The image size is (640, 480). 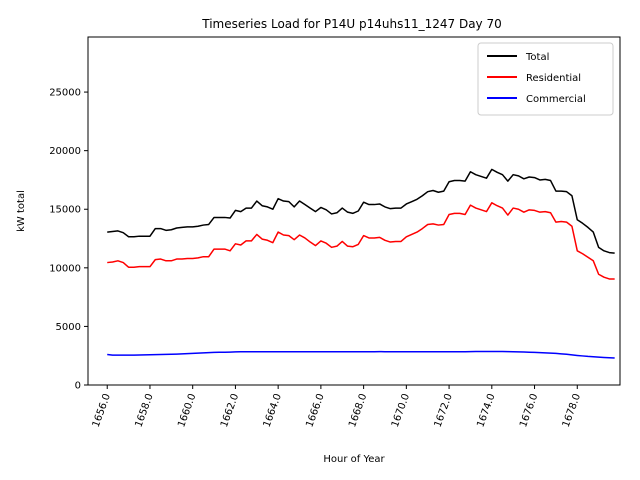 I want to click on legend-label-commercial: Commercial, so click(x=556, y=99).